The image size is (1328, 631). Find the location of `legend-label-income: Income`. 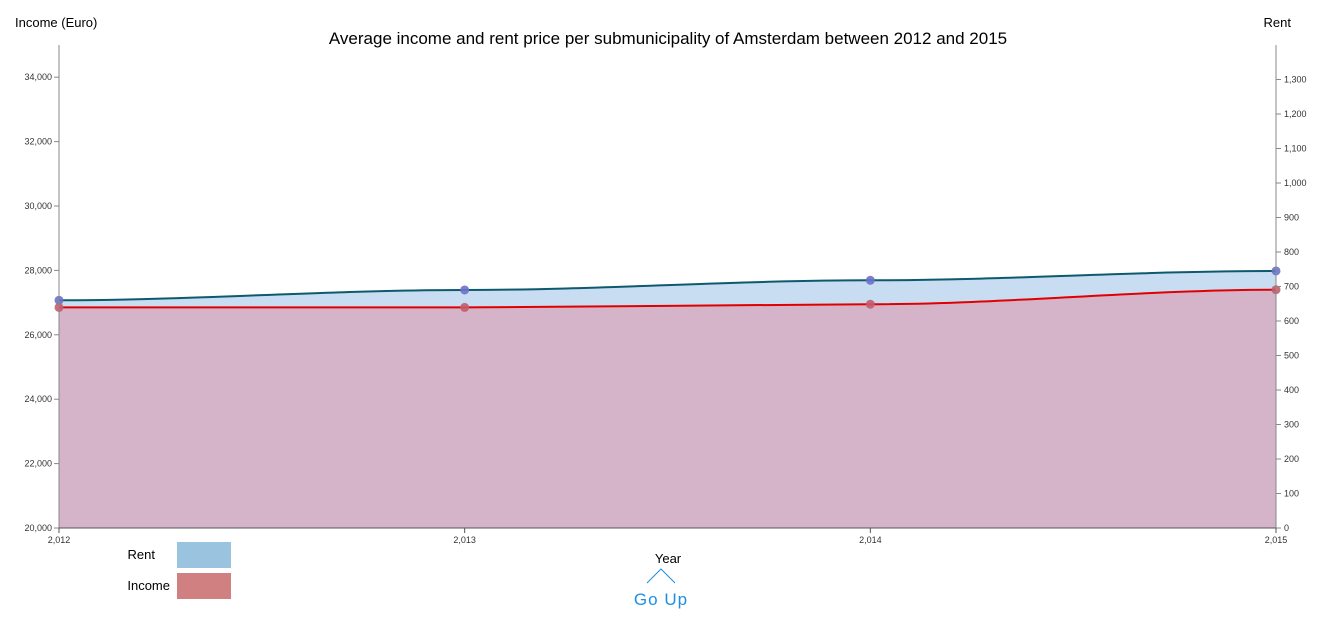

legend-label-income: Income is located at coordinates (148, 585).